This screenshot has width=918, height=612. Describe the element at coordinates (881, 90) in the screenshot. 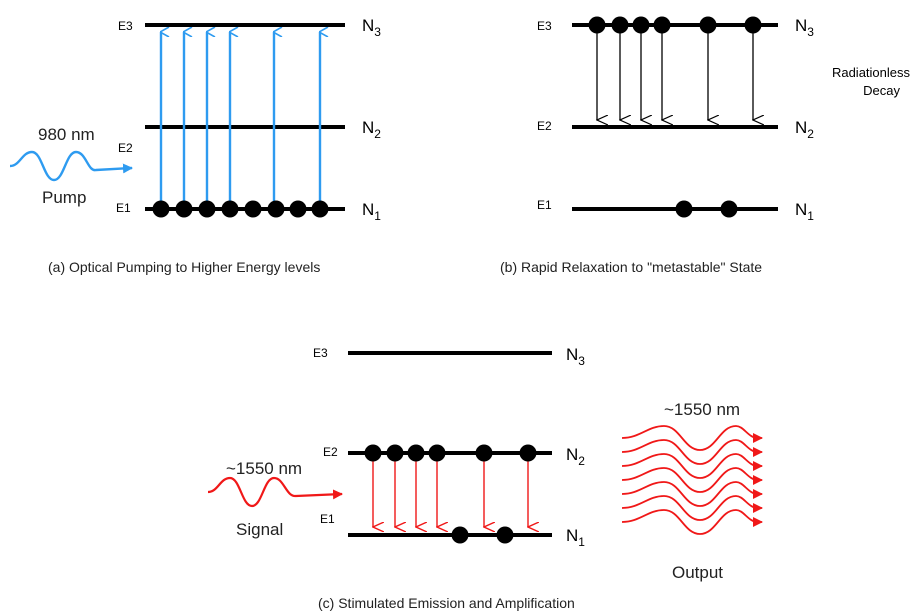

I see `decay-label: Decay` at that location.